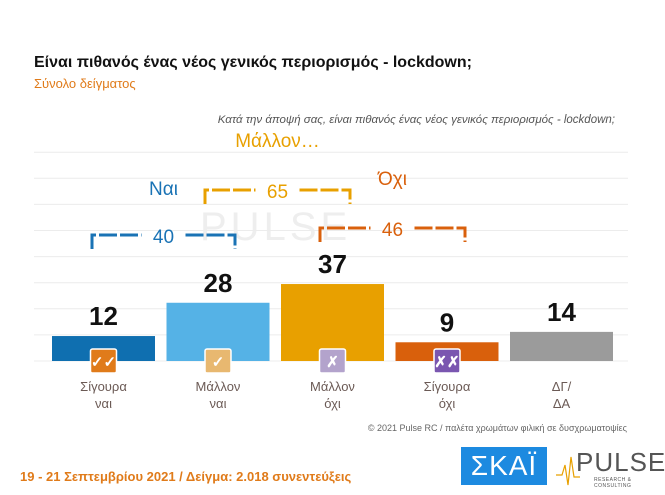  I want to click on group-label: Όχι, so click(392, 179).